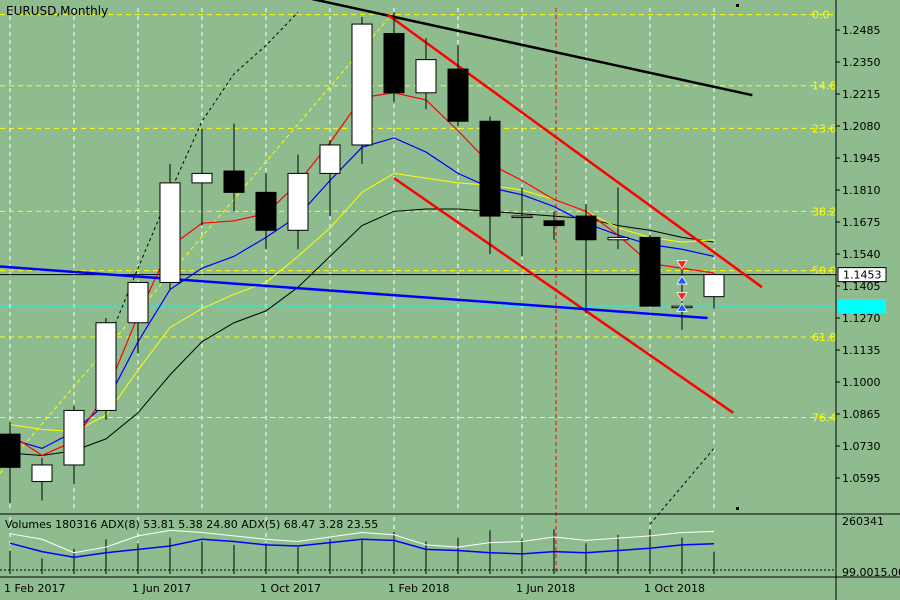 This screenshot has width=900, height=600. What do you see at coordinates (362, 548) in the screenshot?
I see `adx-blue` at bounding box center [362, 548].